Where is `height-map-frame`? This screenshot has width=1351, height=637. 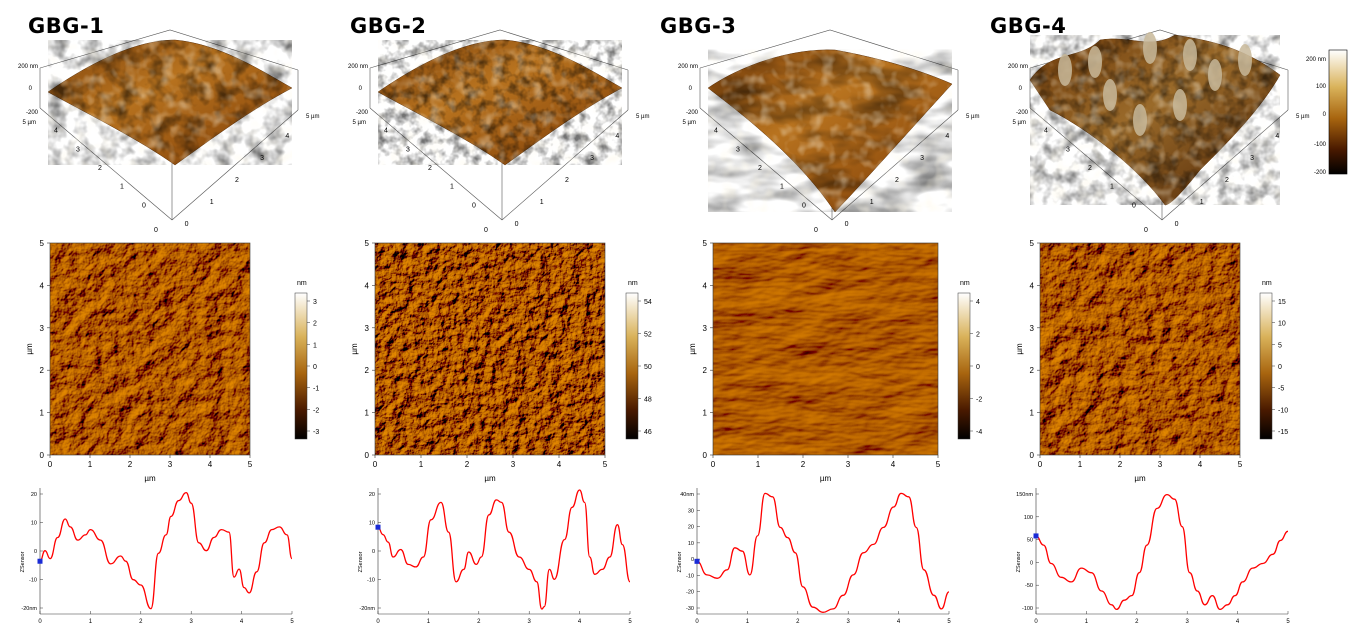 height-map-frame is located at coordinates (1140, 349).